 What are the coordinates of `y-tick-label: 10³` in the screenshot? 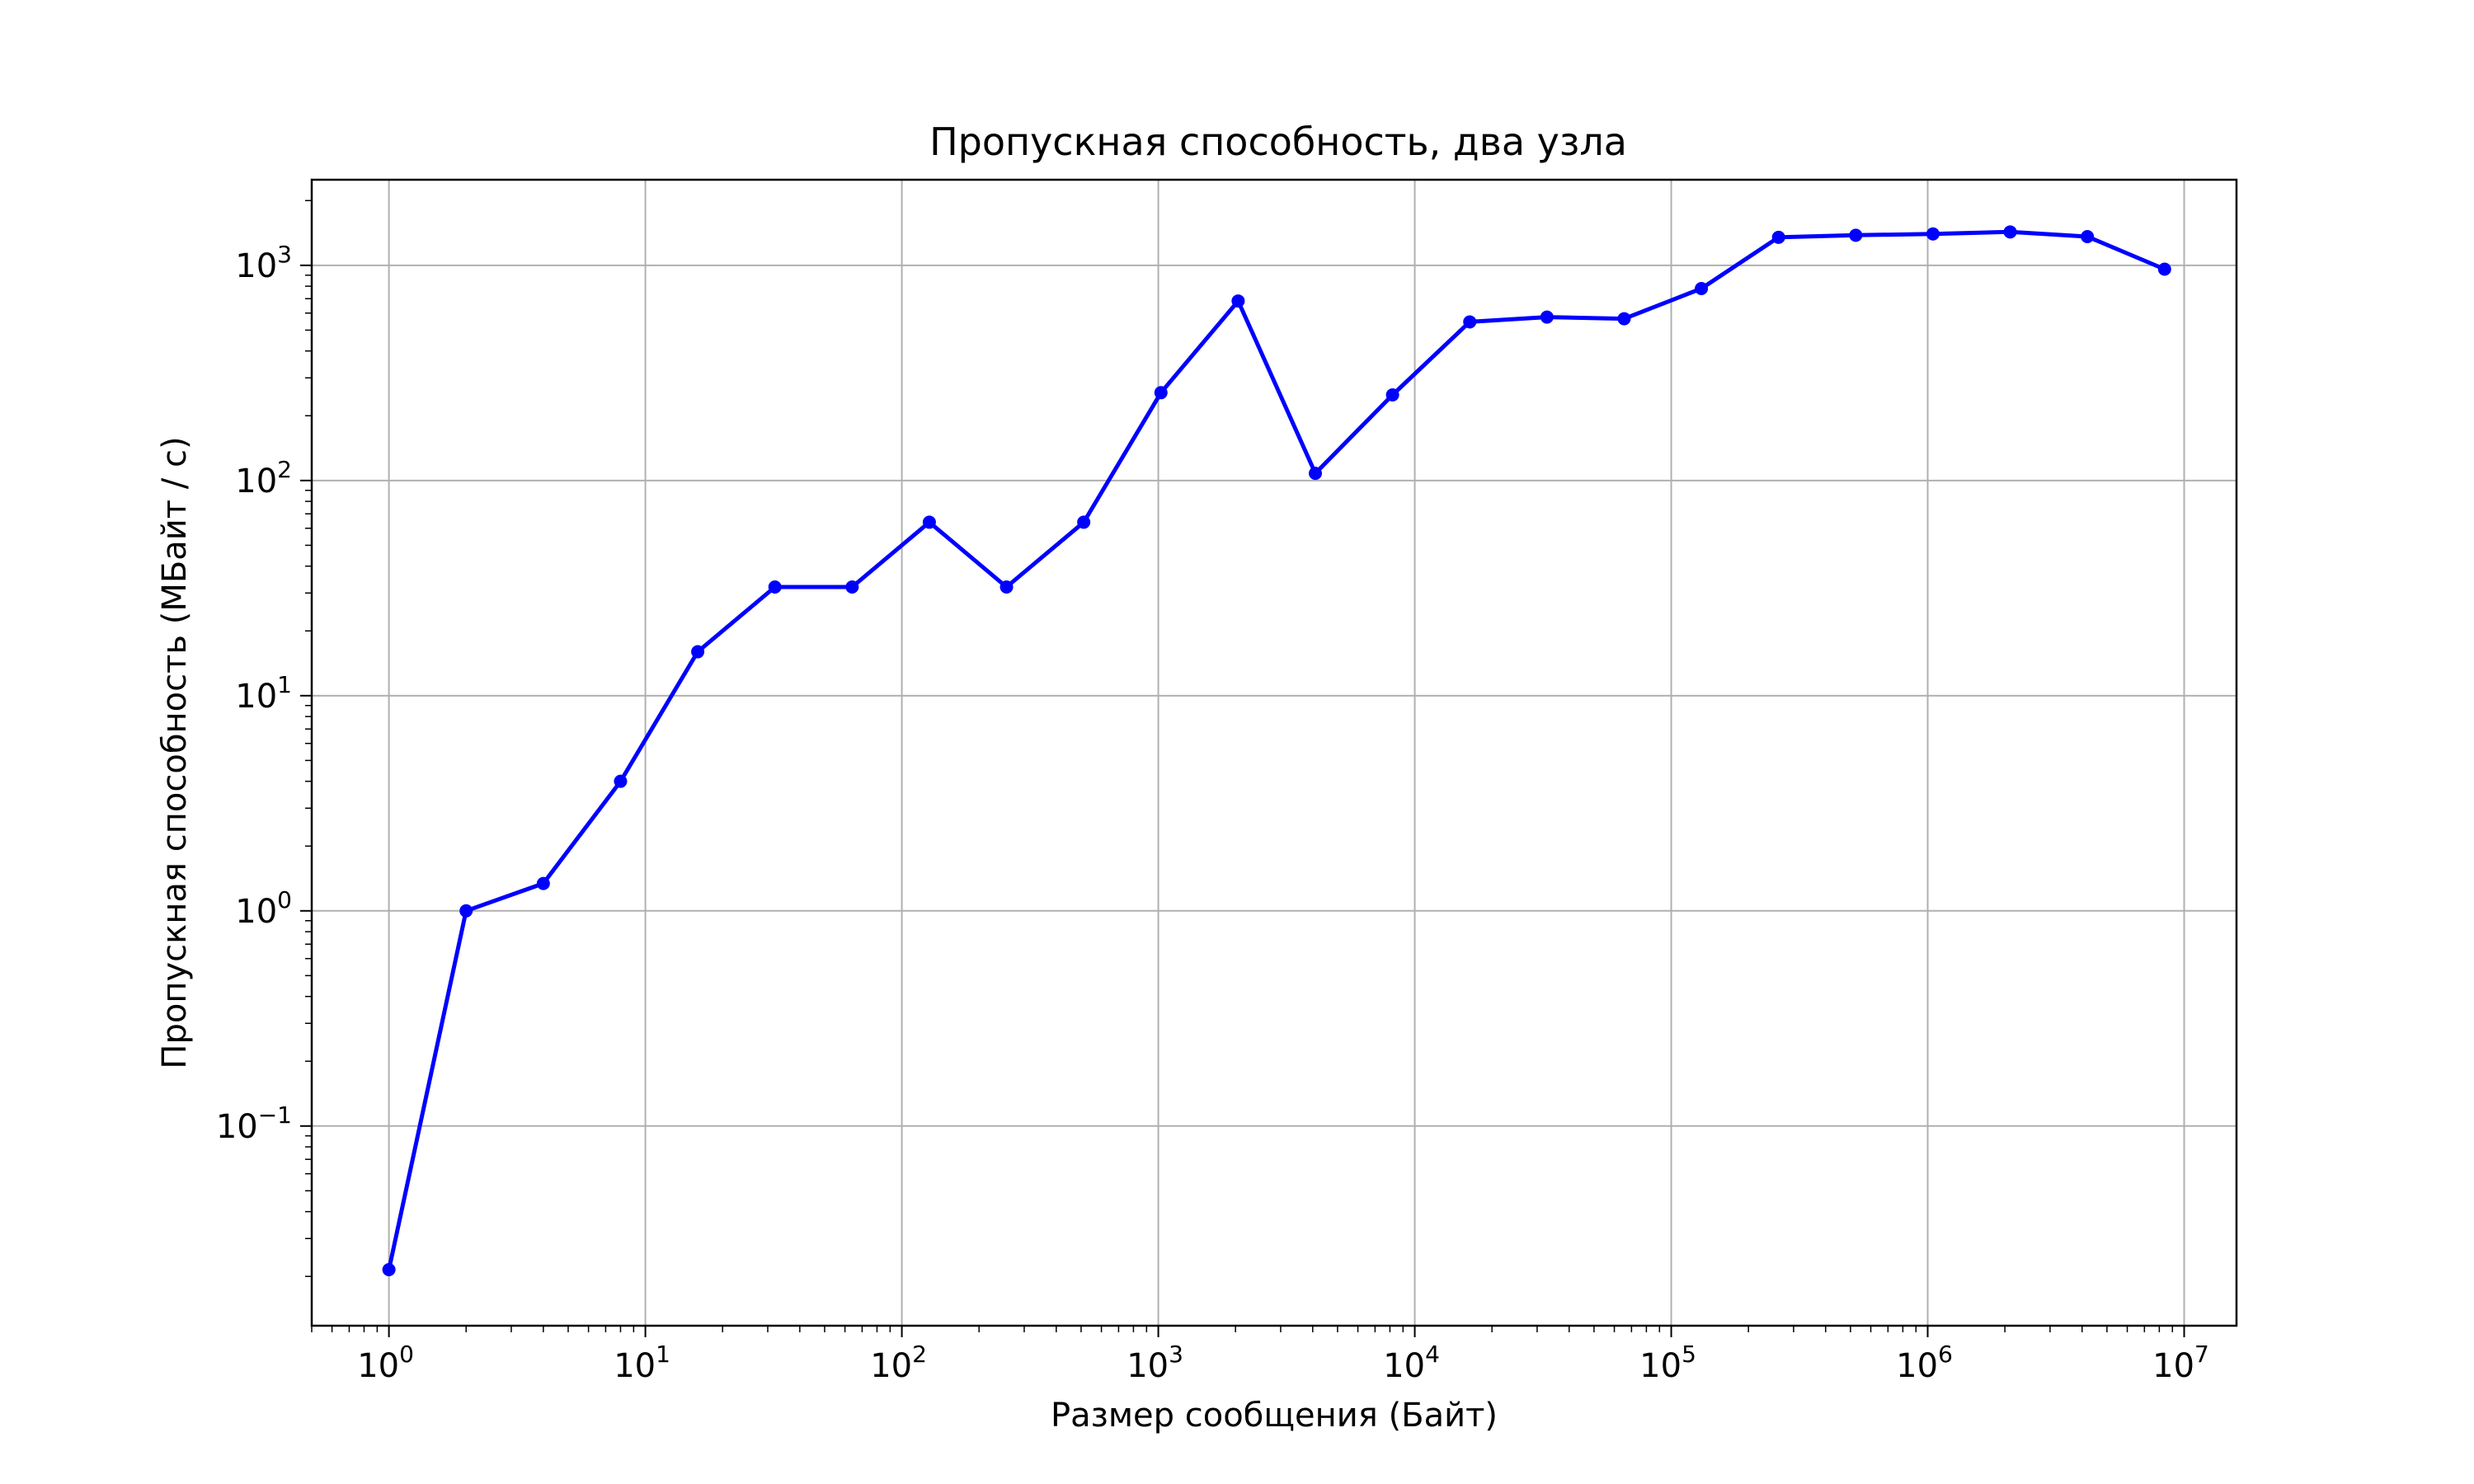 It's located at (263, 263).